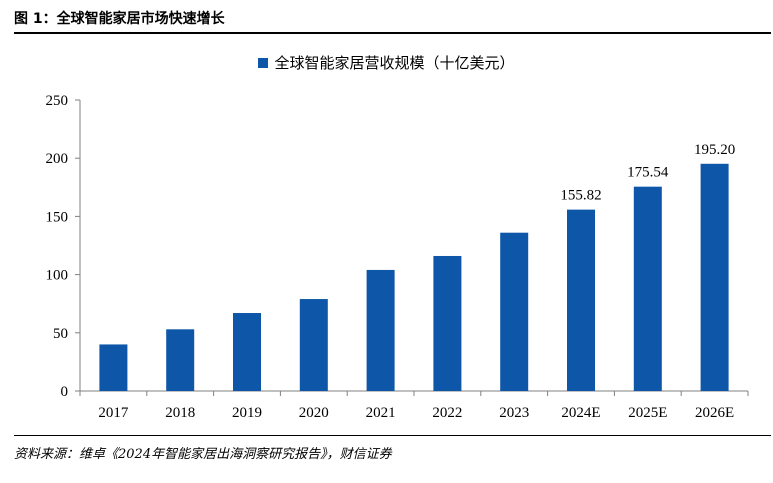 The image size is (773, 483). I want to click on data-label: 175.54, so click(648, 173).